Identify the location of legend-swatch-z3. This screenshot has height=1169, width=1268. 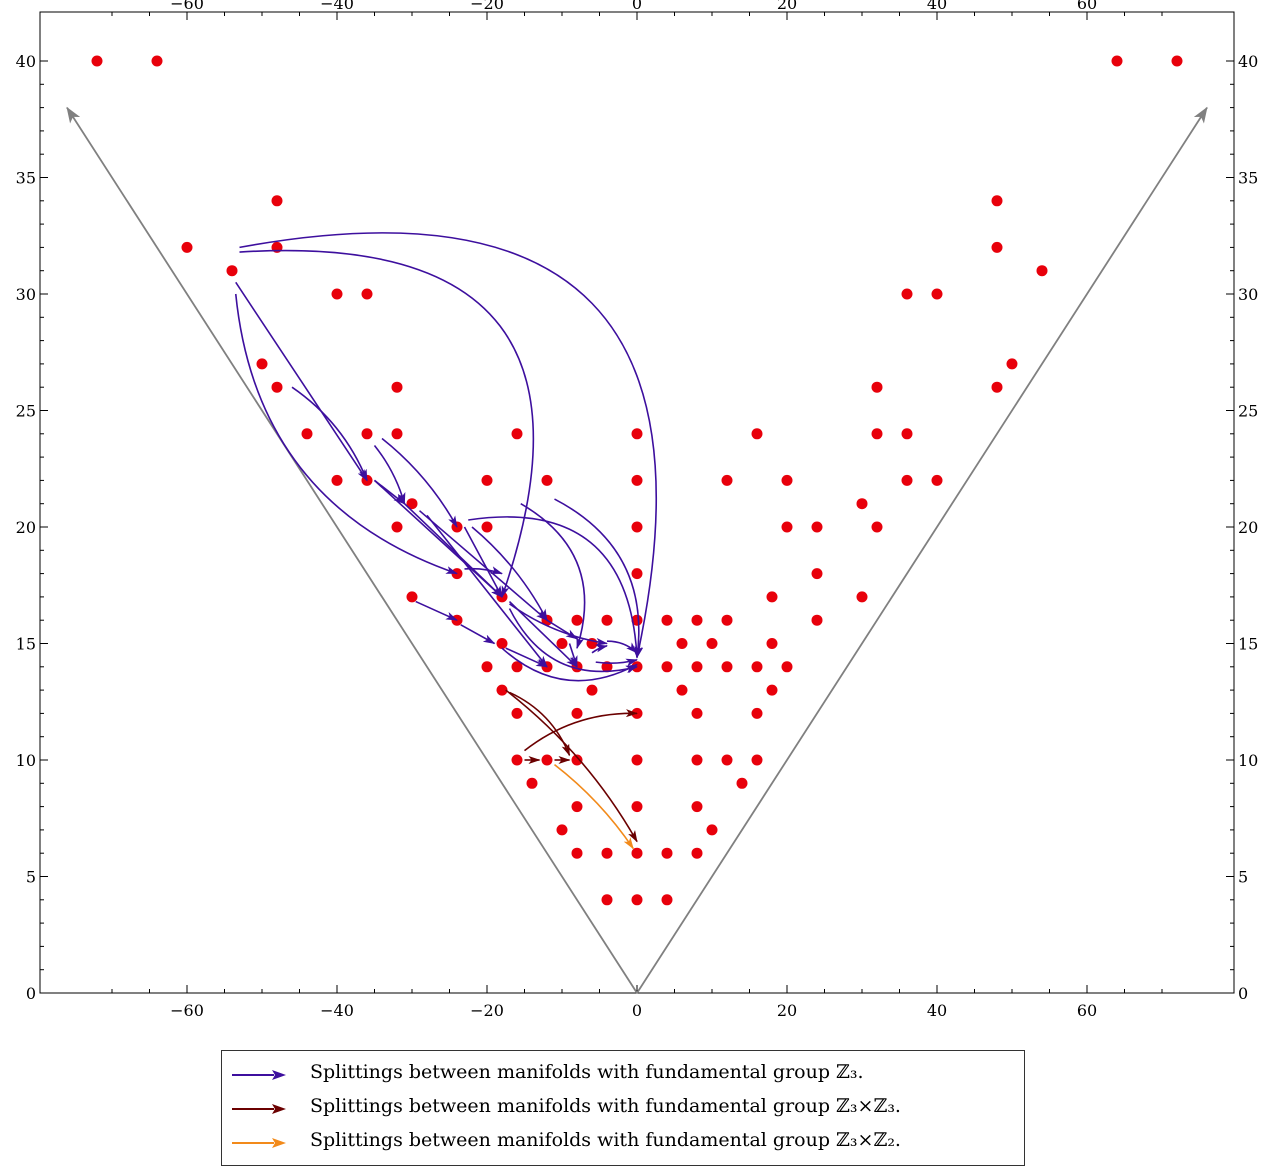
(259, 1075).